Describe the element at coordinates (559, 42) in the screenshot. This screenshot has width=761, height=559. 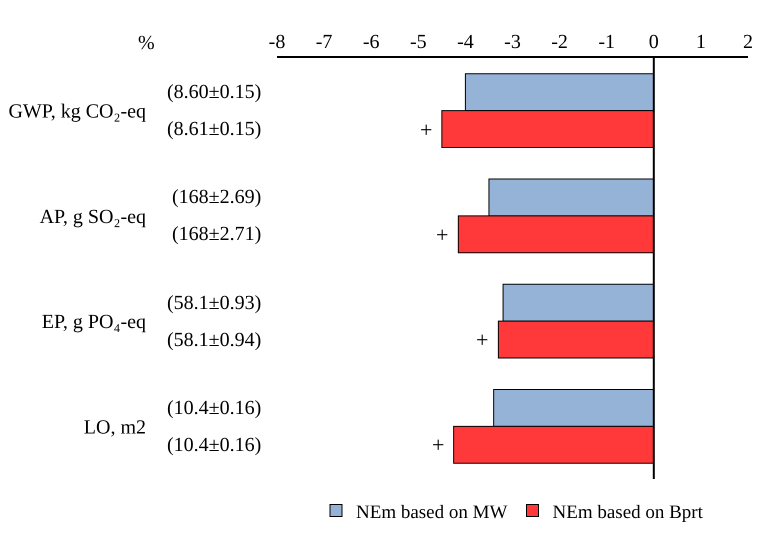
I see `x-tick-label: -2` at that location.